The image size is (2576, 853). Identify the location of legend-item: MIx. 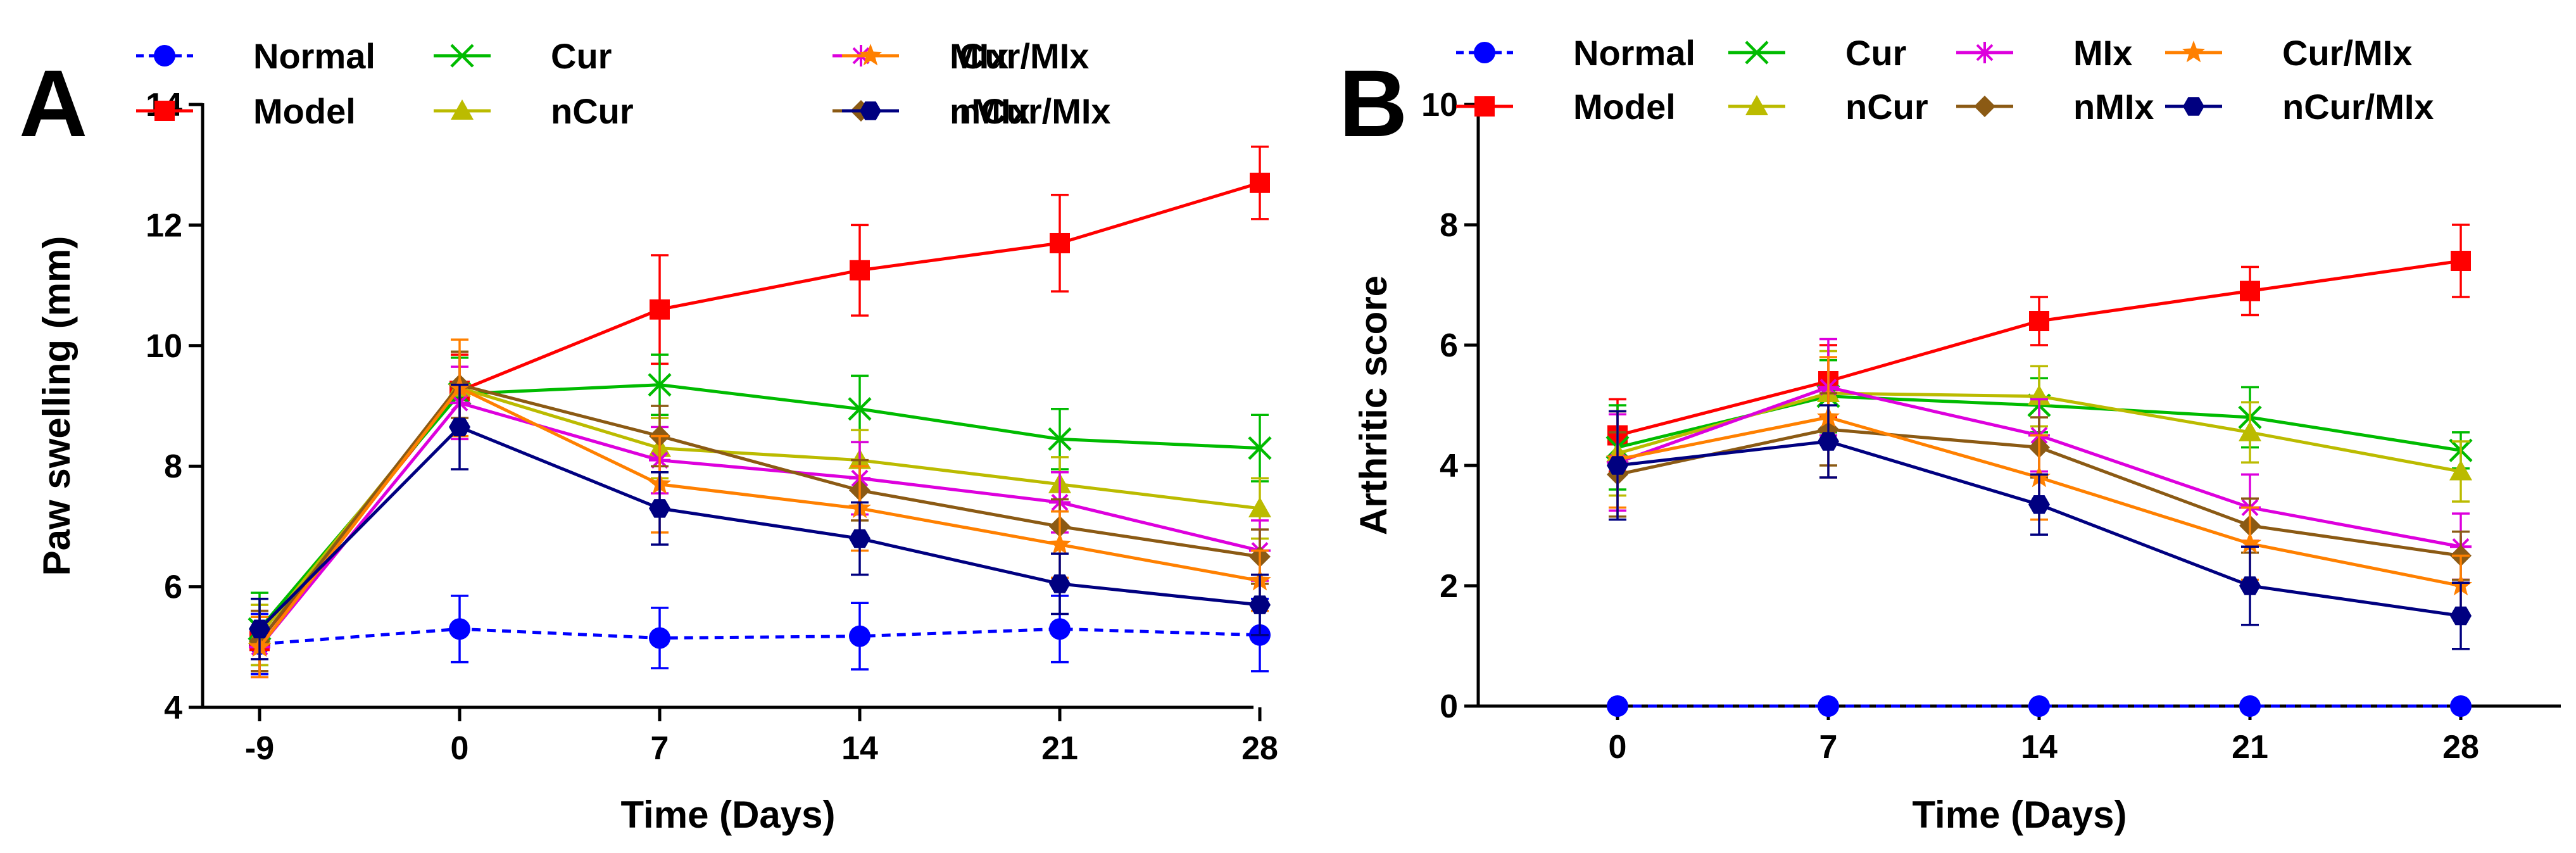
(2044, 53).